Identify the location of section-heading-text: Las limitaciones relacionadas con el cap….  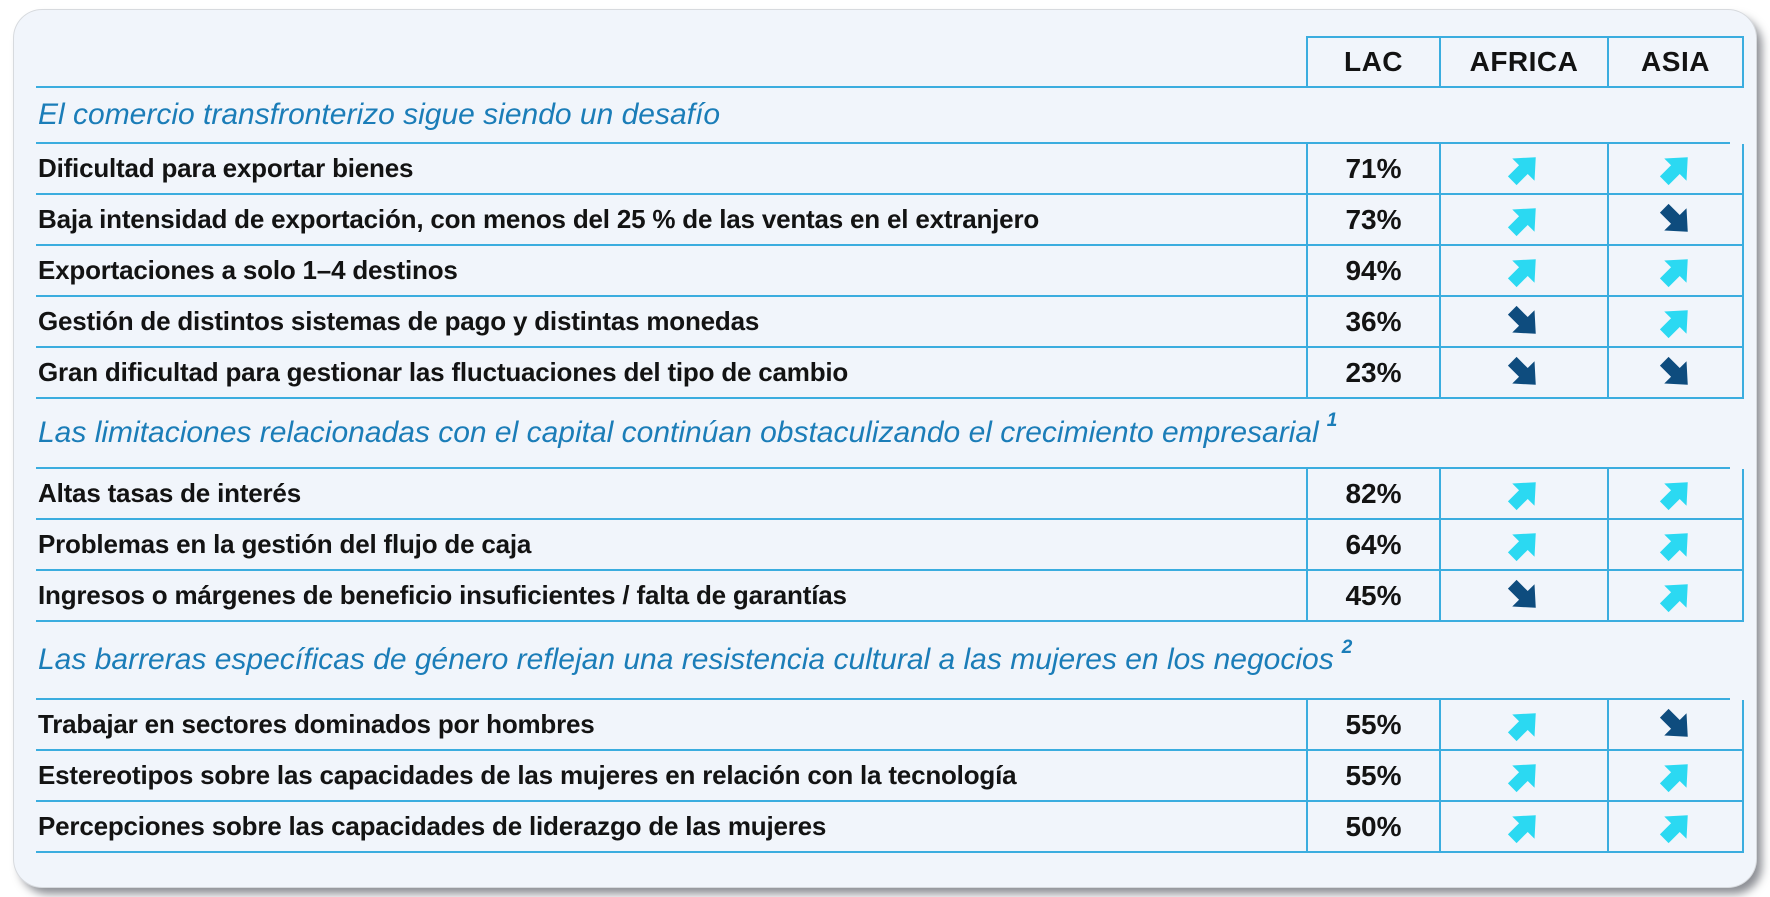
(678, 432).